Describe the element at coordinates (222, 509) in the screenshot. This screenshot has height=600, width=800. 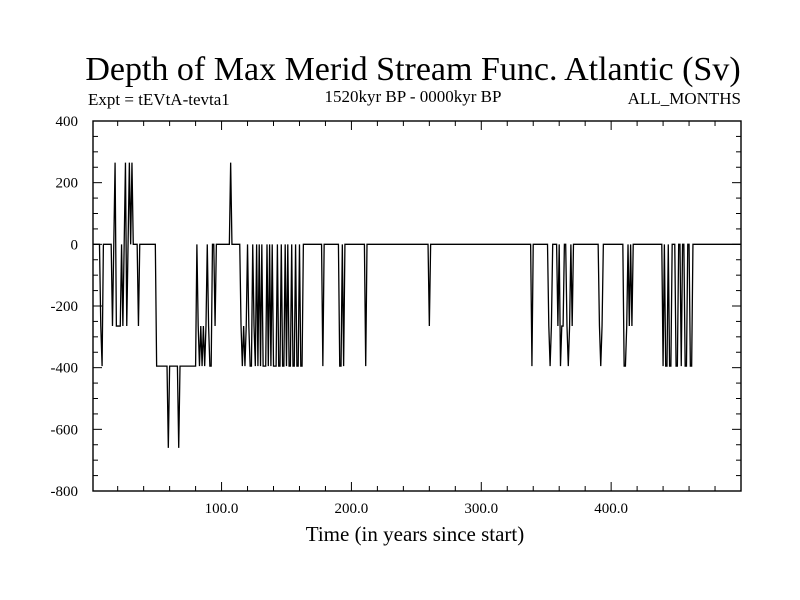
I see `x-tick-label: 100.0` at that location.